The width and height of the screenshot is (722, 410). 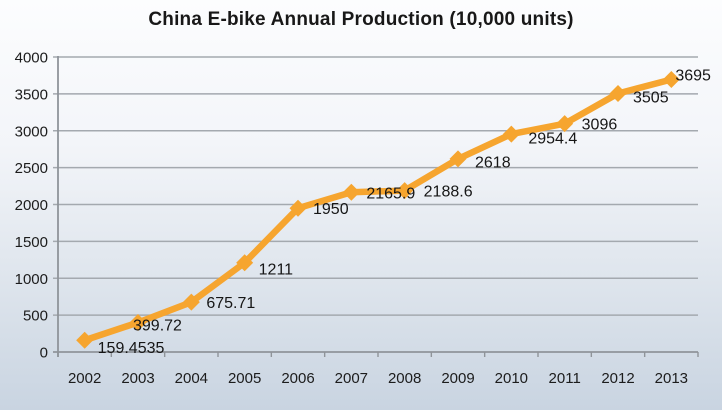 I want to click on x-axis-tick-label: 2012, so click(x=617, y=378).